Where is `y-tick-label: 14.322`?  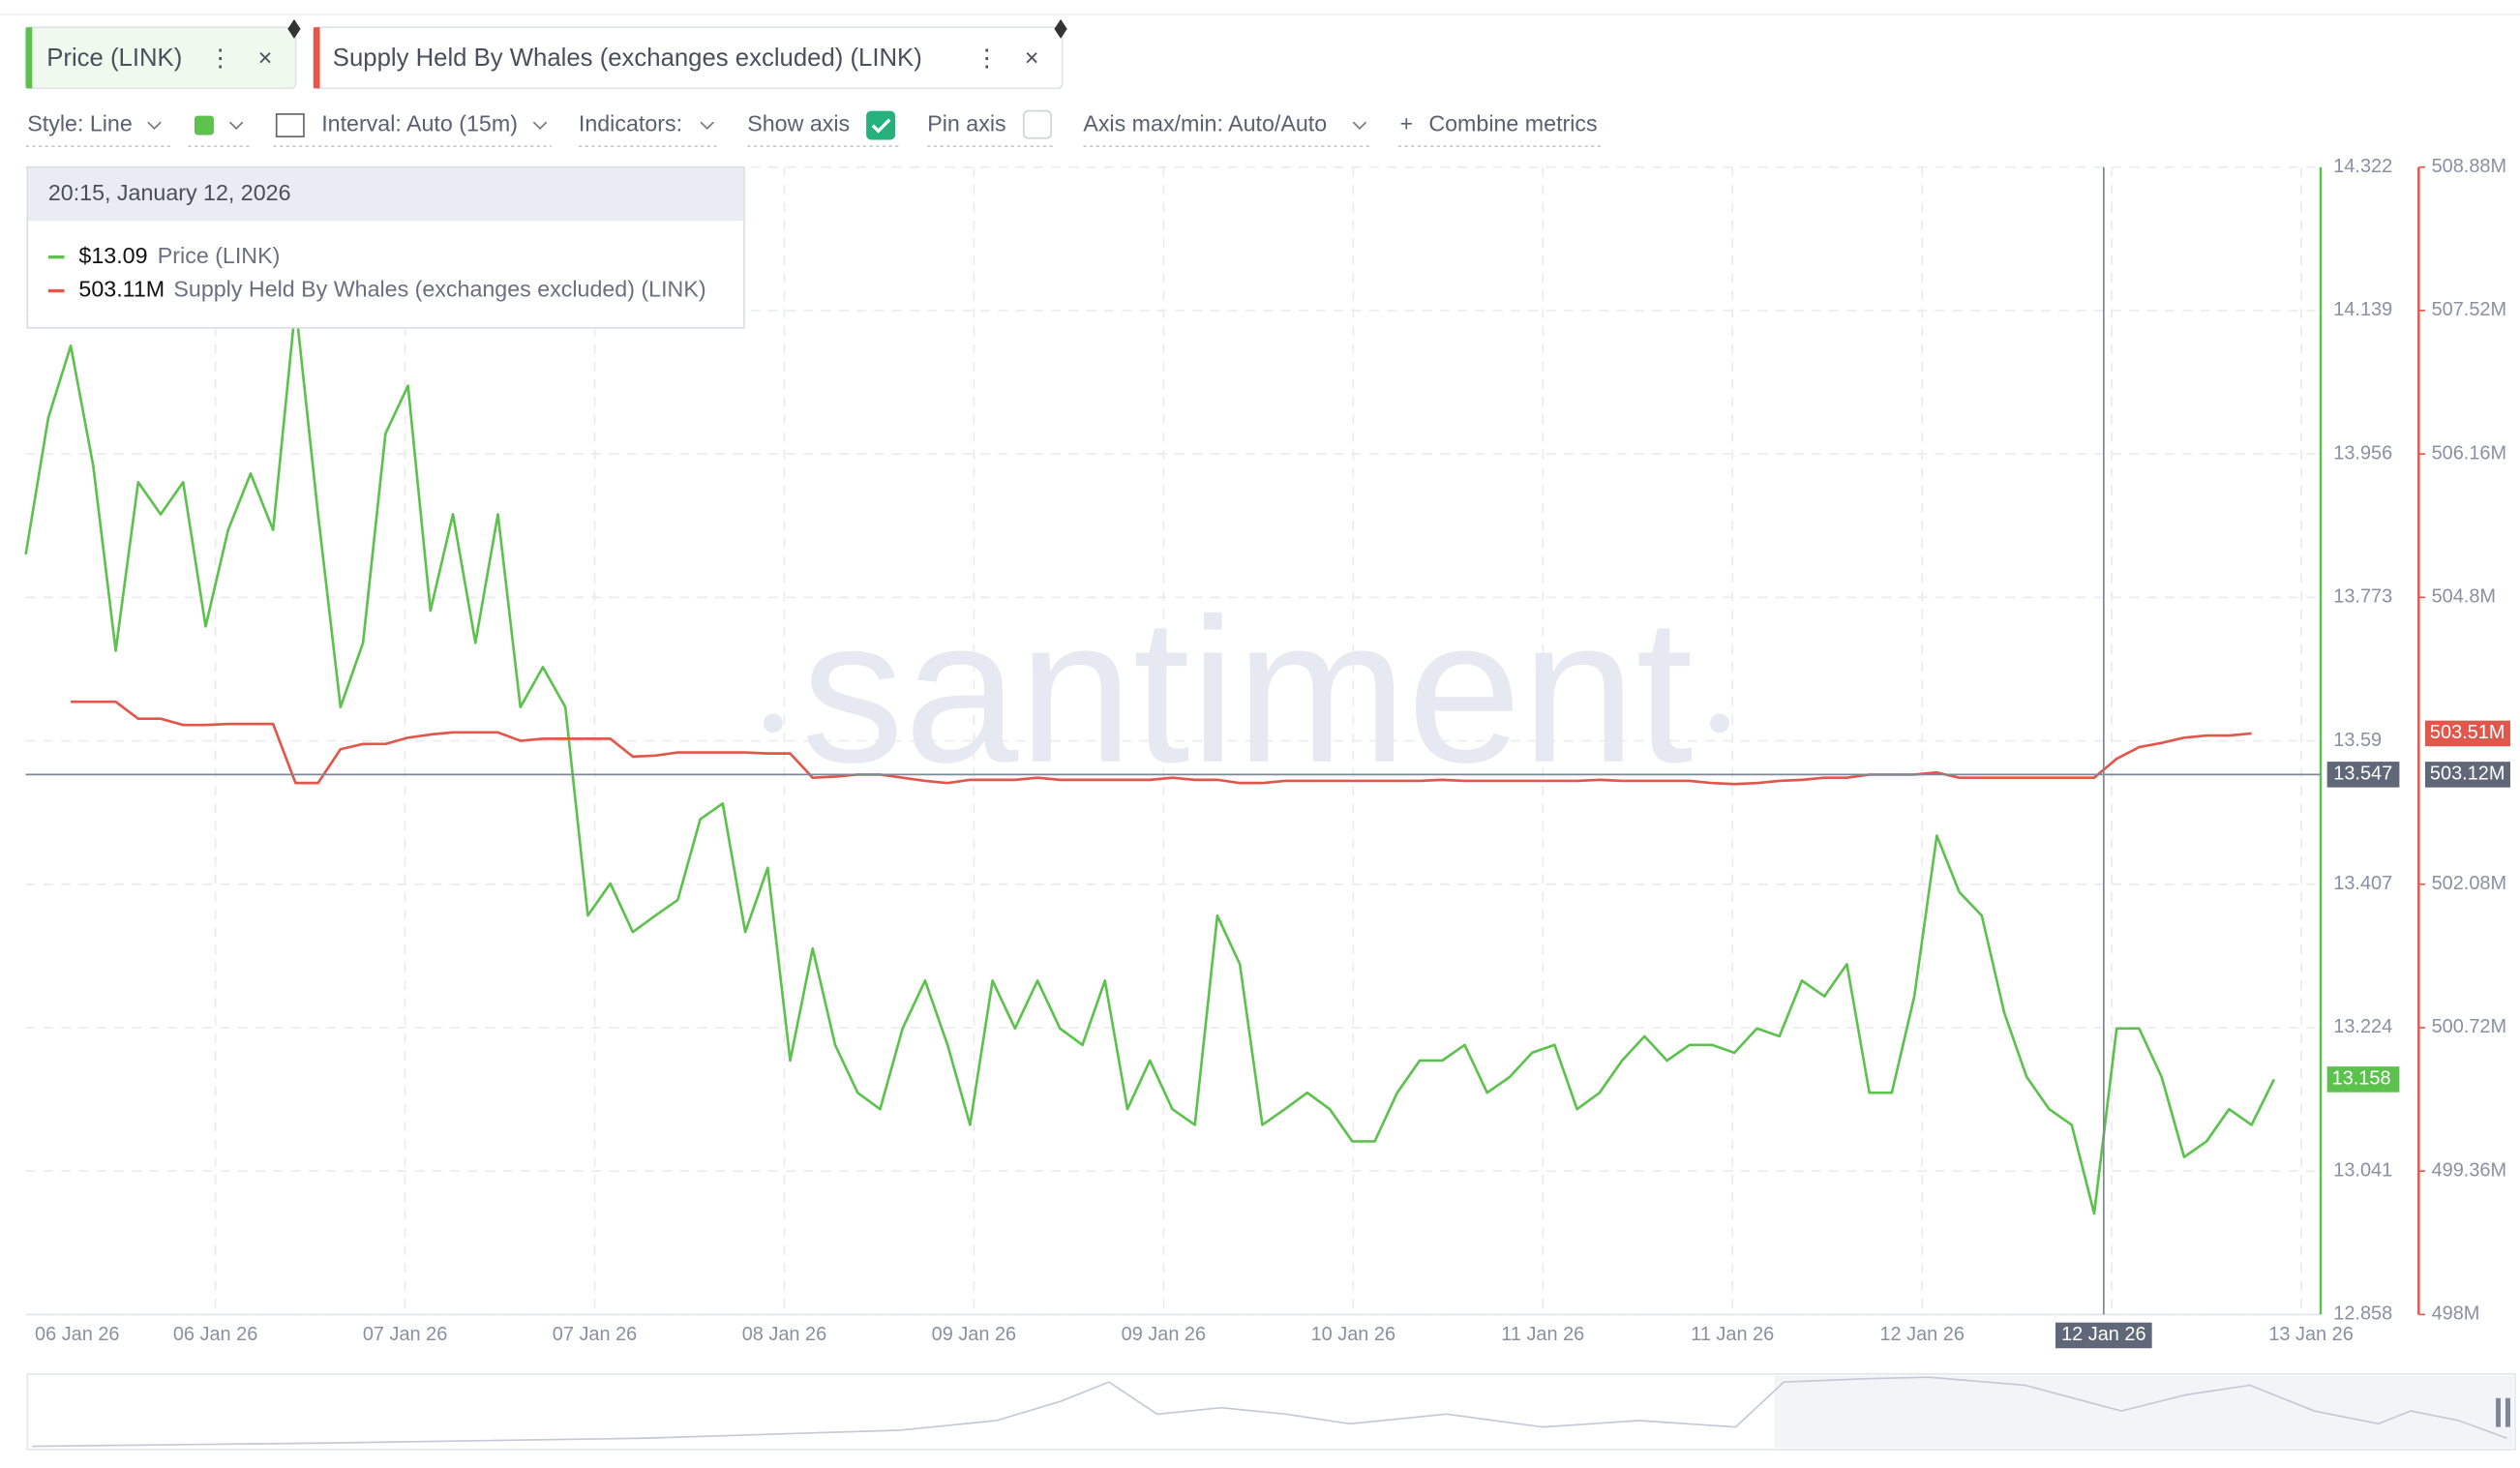
y-tick-label: 14.322 is located at coordinates (2363, 166).